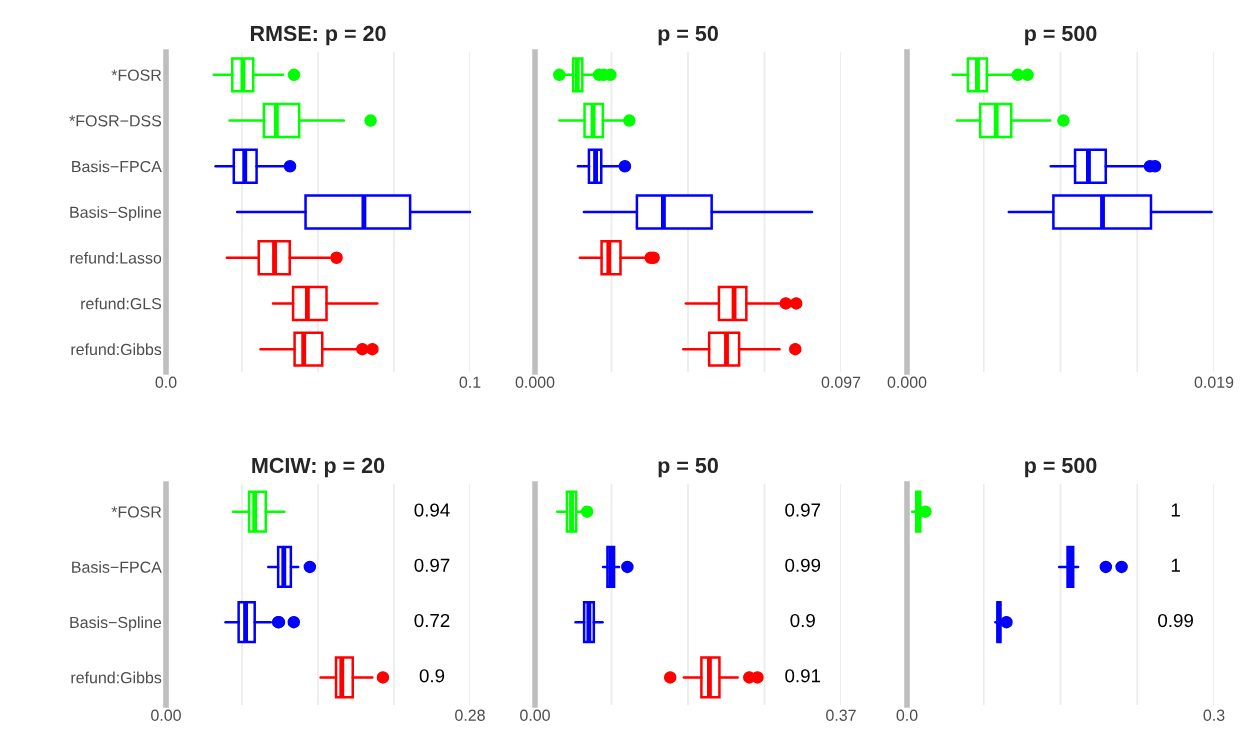  I want to click on x-tick-label: 0.3, so click(1214, 715).